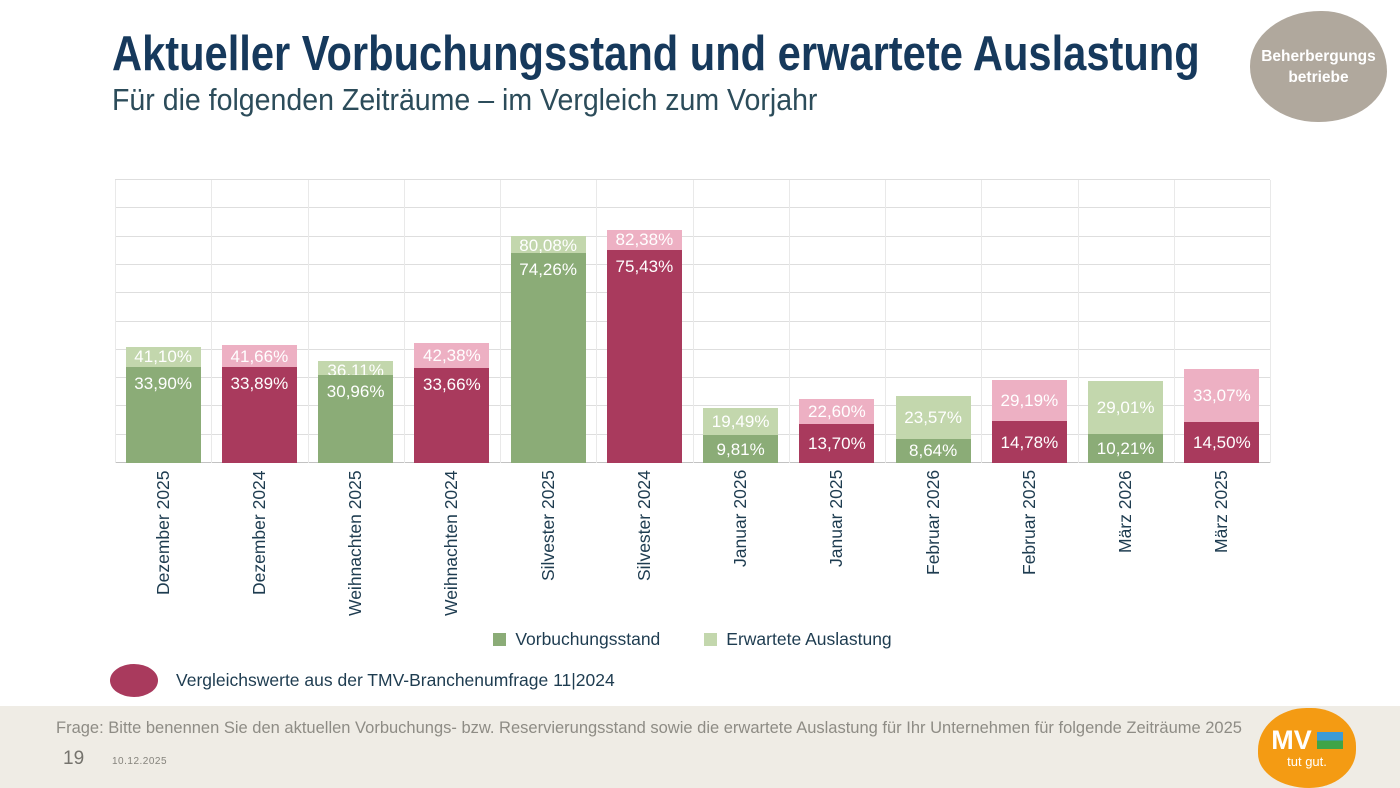 The width and height of the screenshot is (1400, 788). Describe the element at coordinates (548, 269) in the screenshot. I see `booking-value-label: 74,26%` at that location.